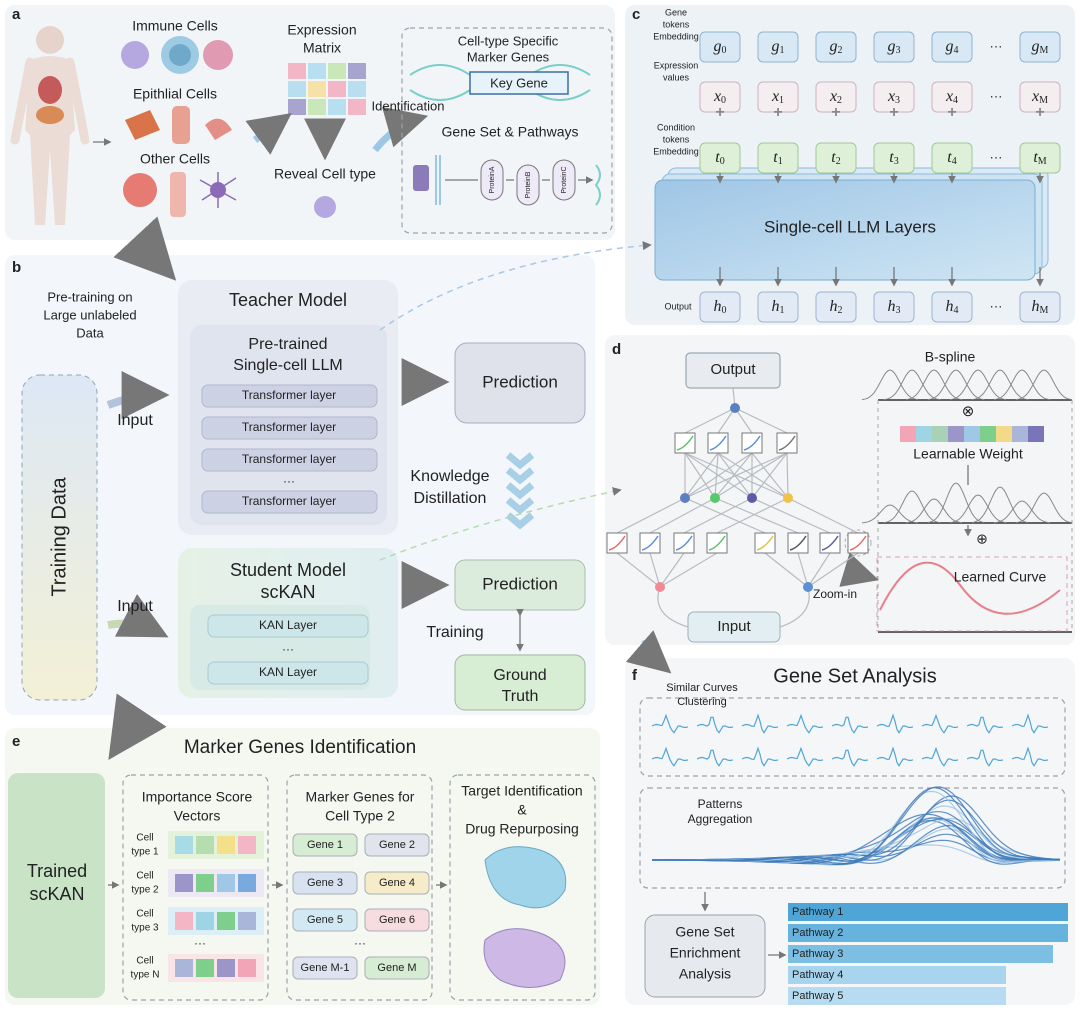 The height and width of the screenshot is (1010, 1080). What do you see at coordinates (59, 536) in the screenshot?
I see `label: Training Data` at bounding box center [59, 536].